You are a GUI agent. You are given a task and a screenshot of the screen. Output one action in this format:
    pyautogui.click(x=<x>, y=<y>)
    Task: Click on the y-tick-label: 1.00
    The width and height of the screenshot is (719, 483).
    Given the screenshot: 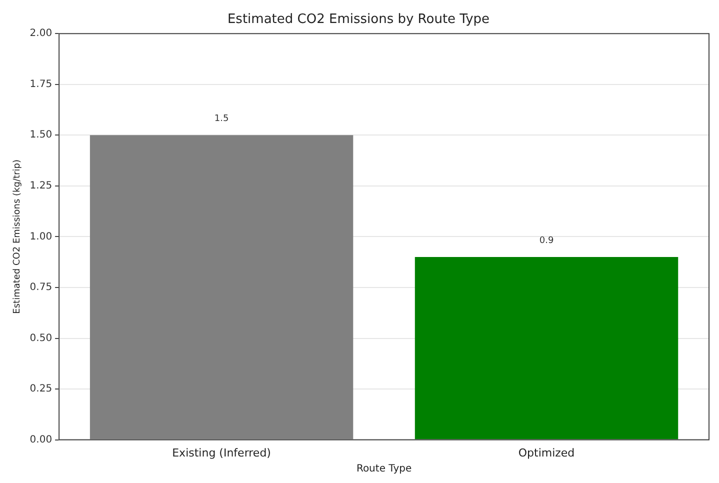 What is the action you would take?
    pyautogui.click(x=41, y=236)
    